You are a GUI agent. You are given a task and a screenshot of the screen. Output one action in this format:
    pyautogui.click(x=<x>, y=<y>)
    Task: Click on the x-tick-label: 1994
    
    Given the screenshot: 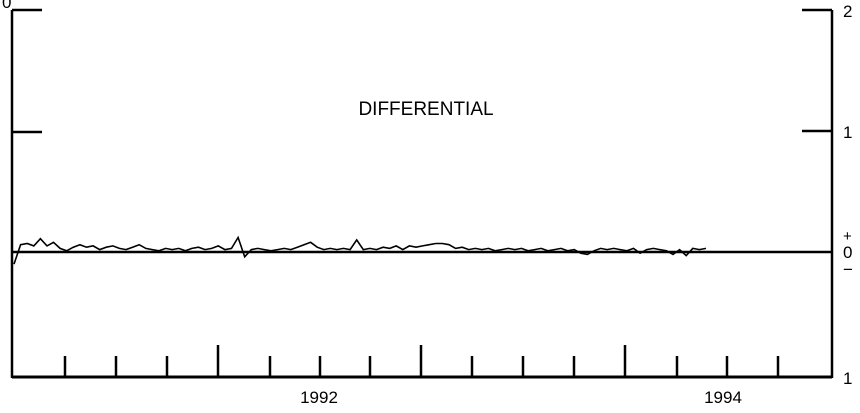 What is the action you would take?
    pyautogui.click(x=723, y=397)
    